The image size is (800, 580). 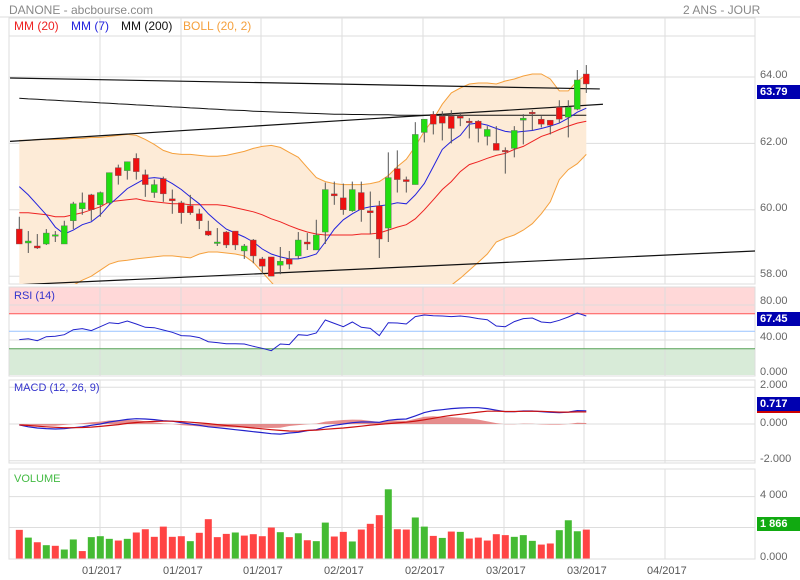 I want to click on rsi-overbought-band, so click(x=382, y=300).